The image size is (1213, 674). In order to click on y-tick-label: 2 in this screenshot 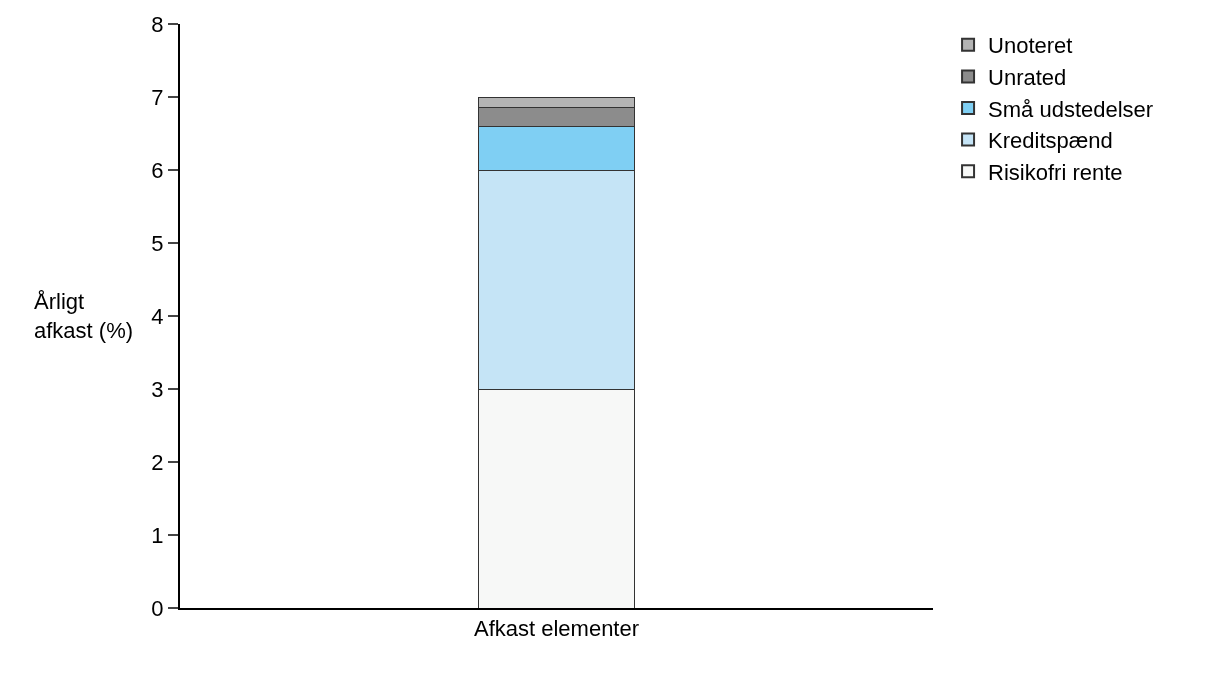, I will do `click(157, 462)`.